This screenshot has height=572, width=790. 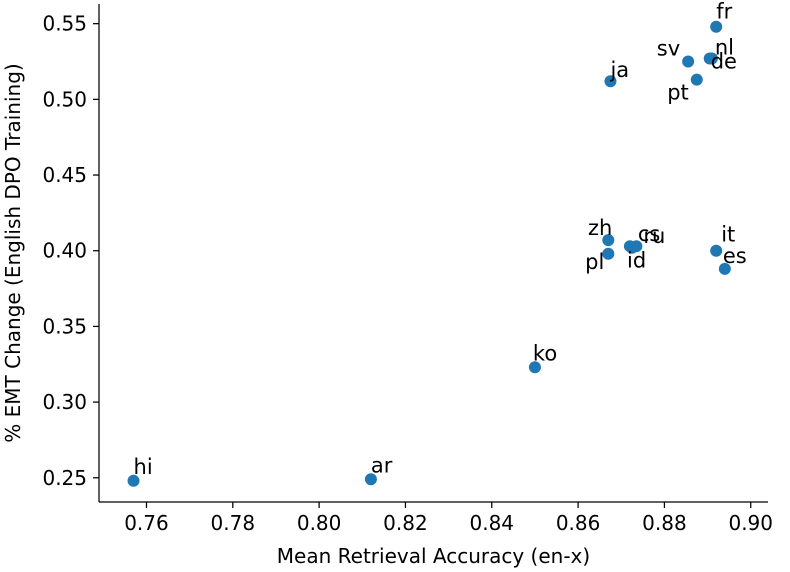 I want to click on y-axis-title: % EMT Change (English DPO Training), so click(x=13, y=252).